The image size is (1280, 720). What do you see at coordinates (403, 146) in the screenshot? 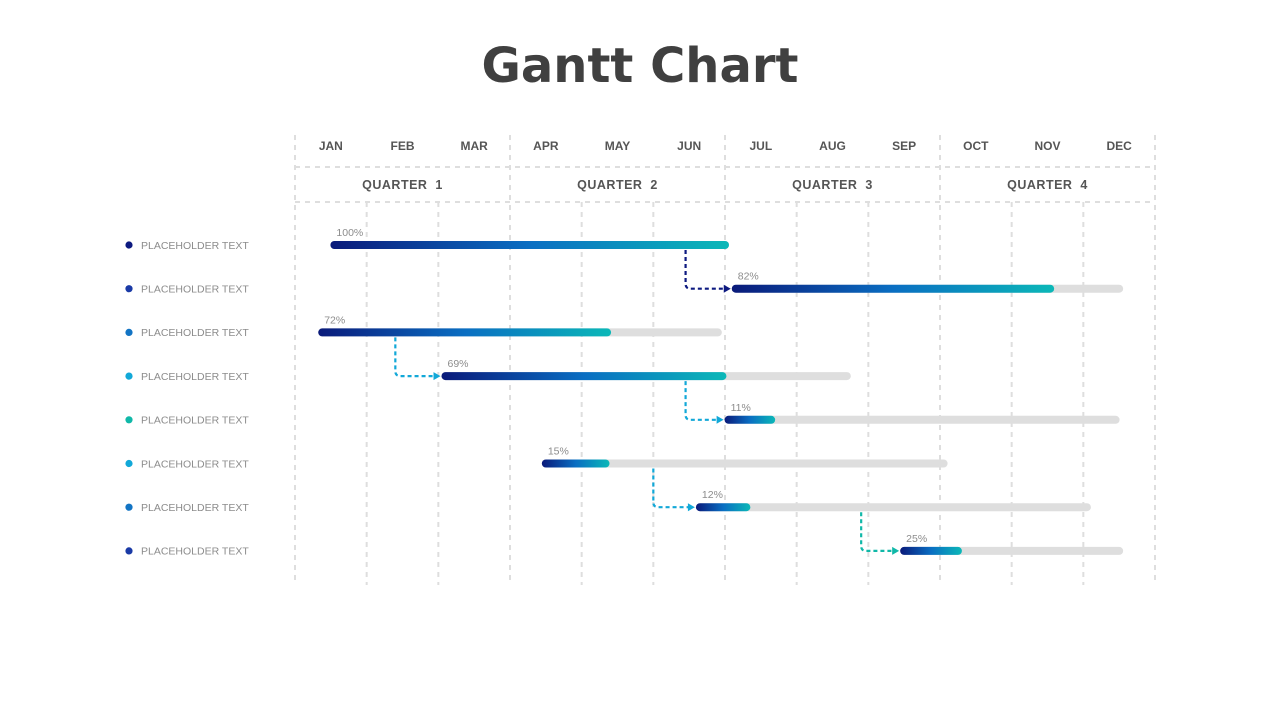
I see `month-label-feb: FEB` at bounding box center [403, 146].